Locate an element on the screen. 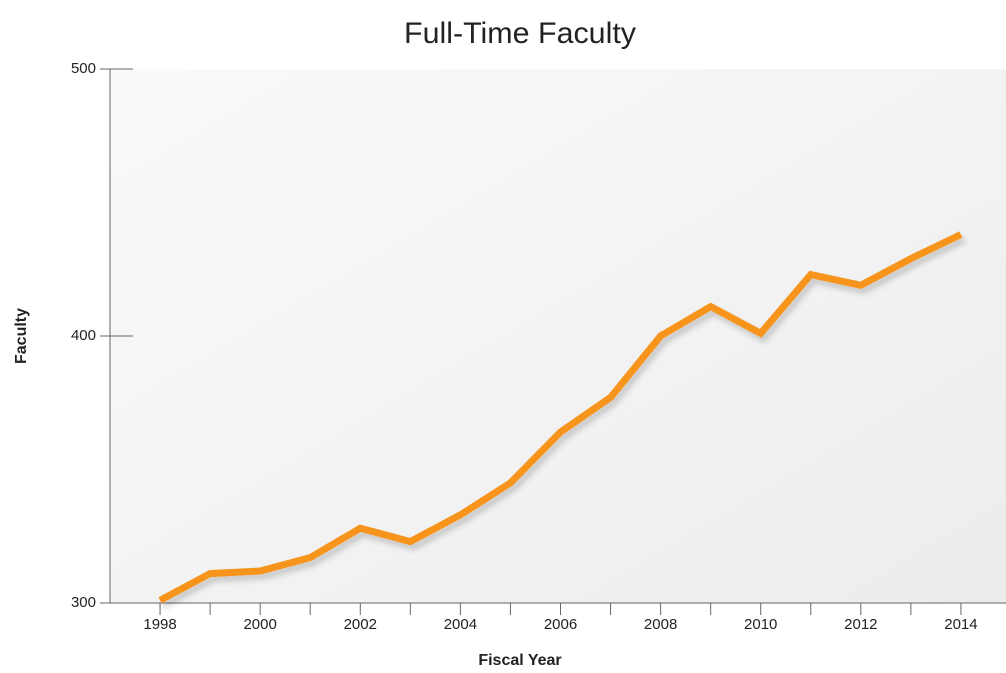  x-tick-label: 1998 is located at coordinates (159, 624).